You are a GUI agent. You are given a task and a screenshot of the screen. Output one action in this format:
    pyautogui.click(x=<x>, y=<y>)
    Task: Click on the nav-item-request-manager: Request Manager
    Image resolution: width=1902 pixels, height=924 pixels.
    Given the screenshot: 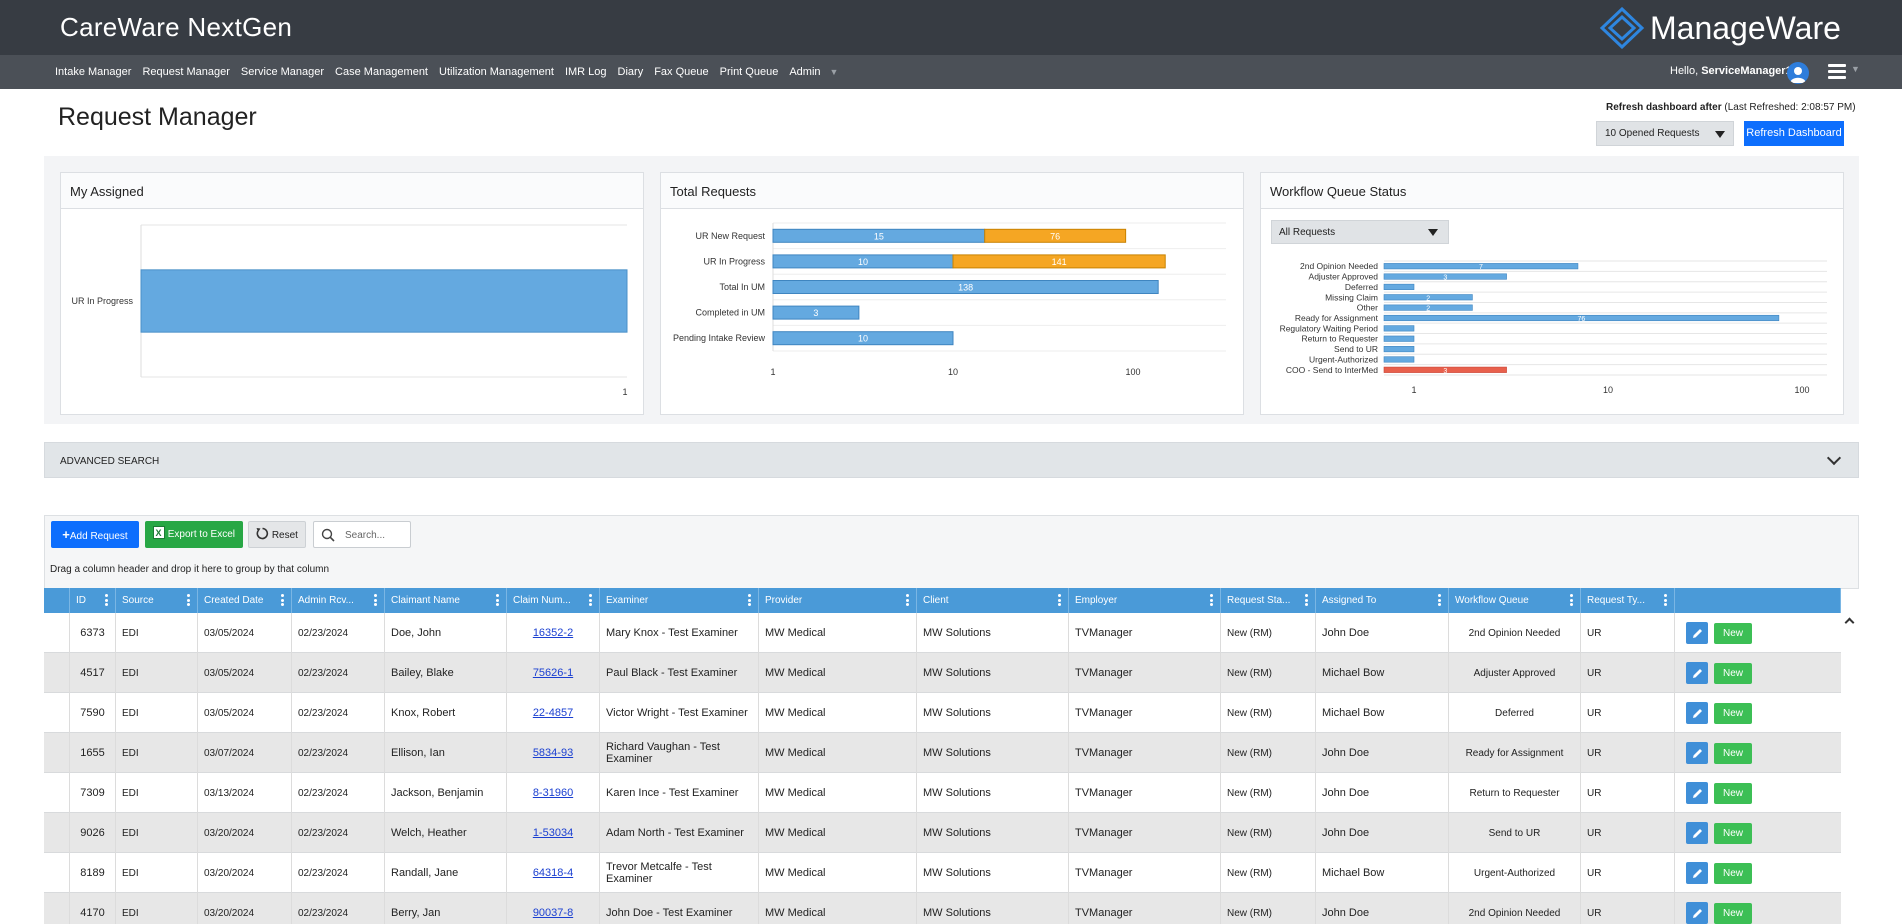 What is the action you would take?
    pyautogui.click(x=186, y=72)
    